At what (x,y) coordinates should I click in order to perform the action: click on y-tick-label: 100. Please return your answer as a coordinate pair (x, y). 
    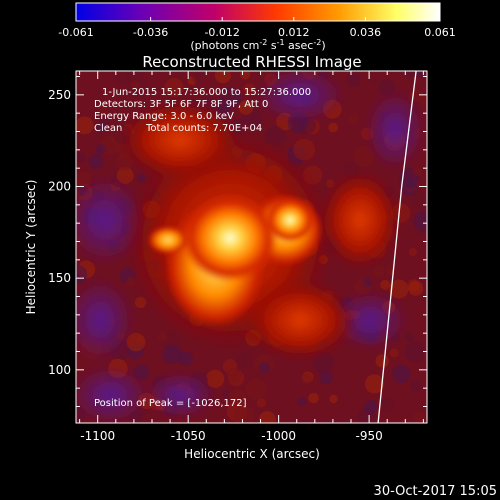
    Looking at the image, I should click on (59, 370).